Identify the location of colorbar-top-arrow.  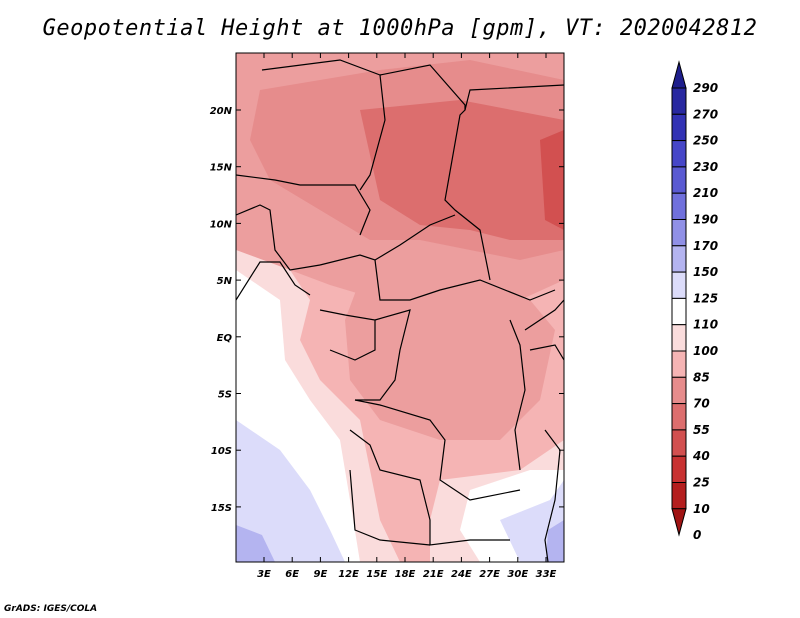
(679, 74).